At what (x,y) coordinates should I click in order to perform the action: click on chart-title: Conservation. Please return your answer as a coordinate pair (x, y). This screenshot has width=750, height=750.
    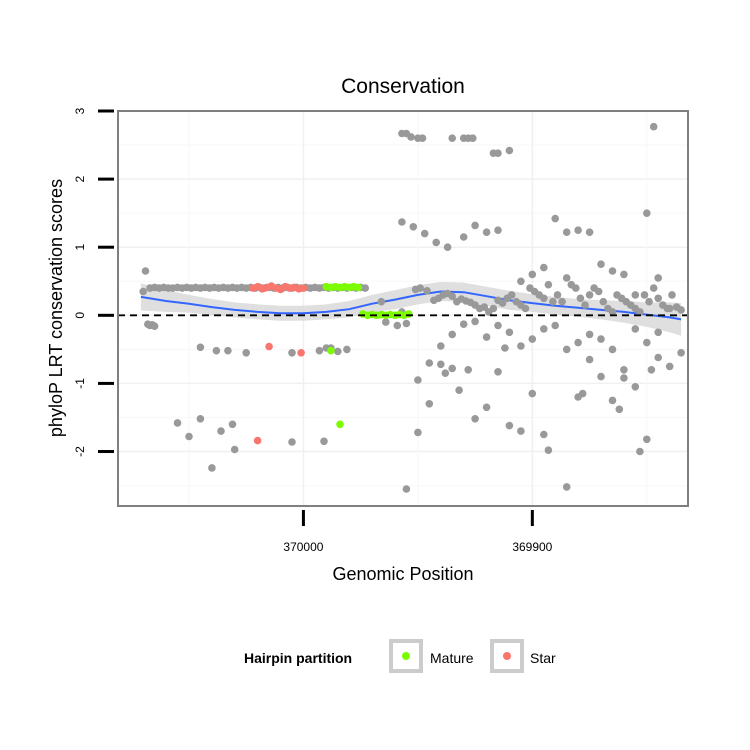
    Looking at the image, I should click on (403, 86).